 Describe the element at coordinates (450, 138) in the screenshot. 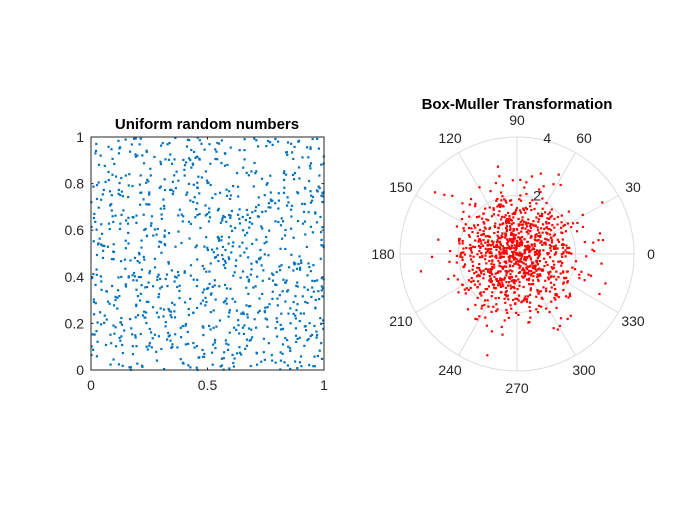

I see `theta-tick-label: 120` at that location.